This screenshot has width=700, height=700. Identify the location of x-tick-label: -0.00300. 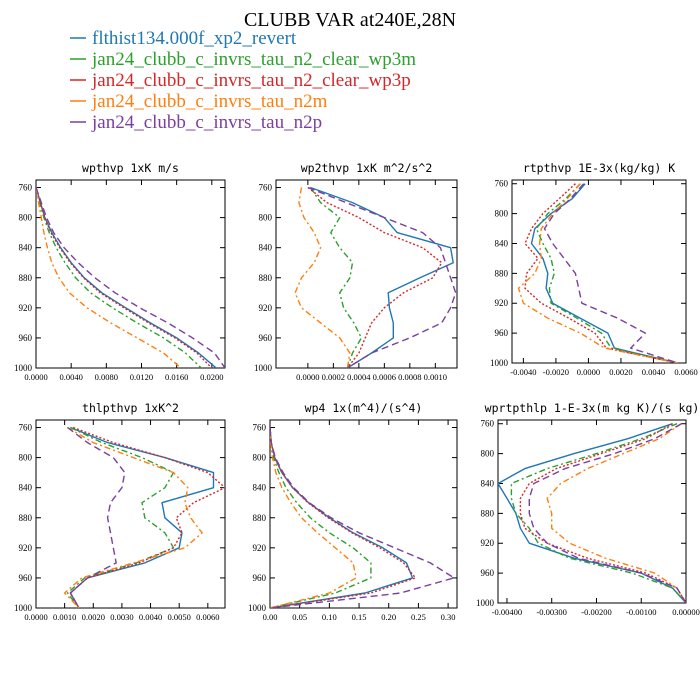
(551, 612).